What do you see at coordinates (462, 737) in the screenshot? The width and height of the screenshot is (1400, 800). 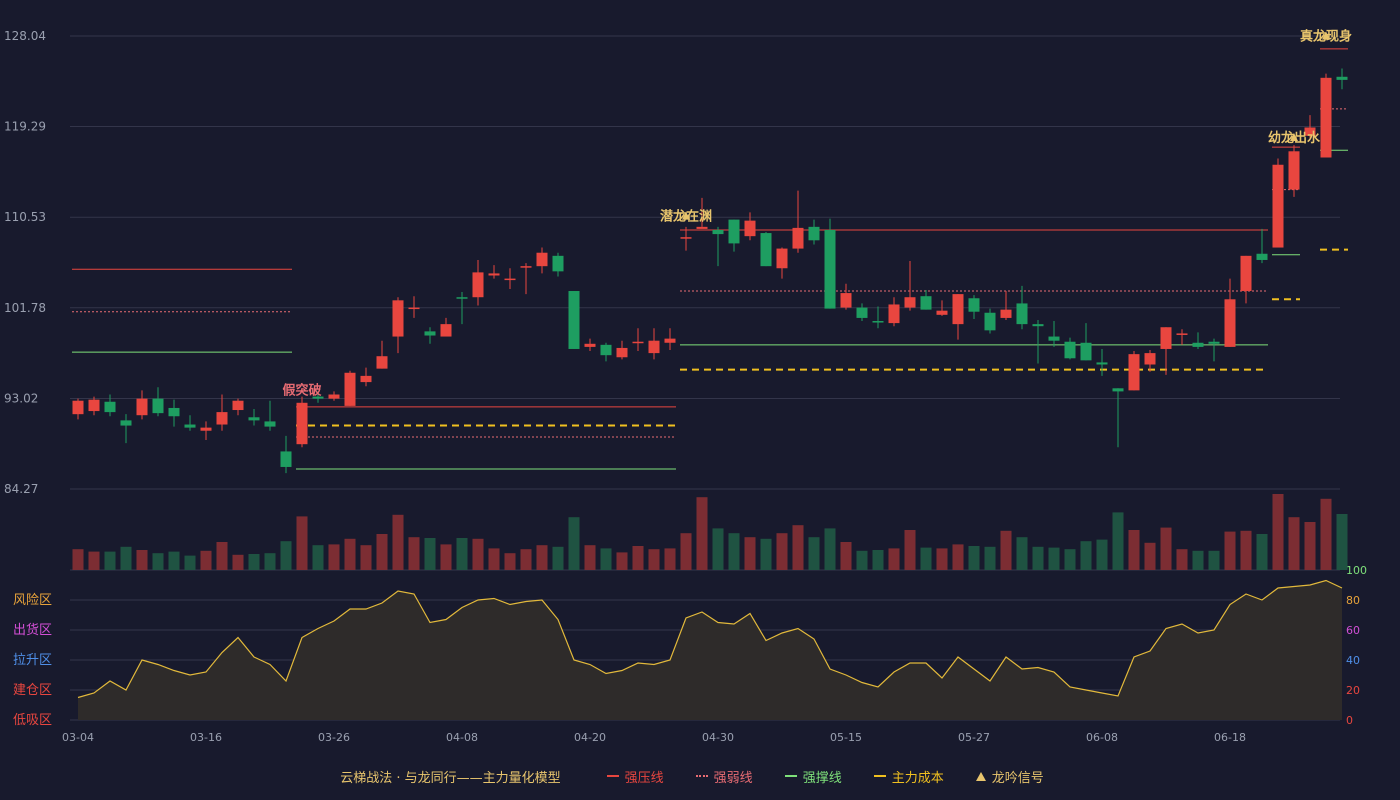 I see `date-tick-label: 04-08` at bounding box center [462, 737].